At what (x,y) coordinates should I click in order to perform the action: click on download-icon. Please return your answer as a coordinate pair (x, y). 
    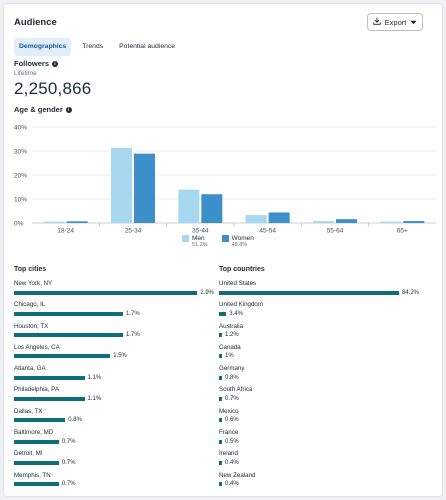
    Looking at the image, I should click on (377, 22).